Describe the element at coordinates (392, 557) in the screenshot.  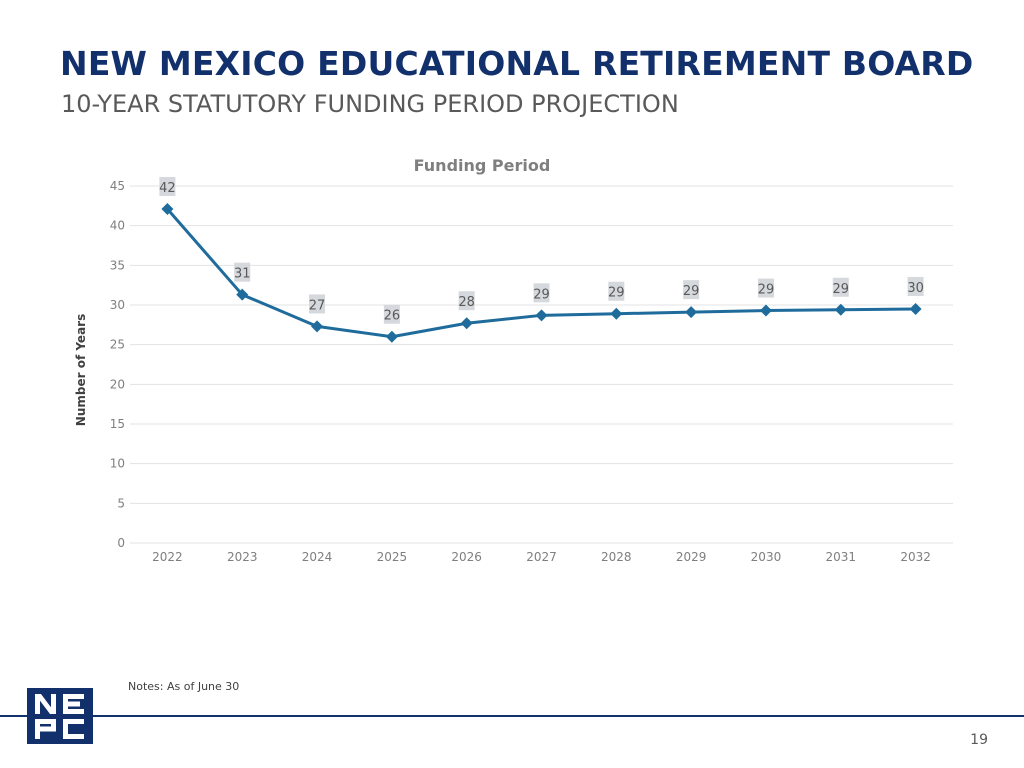
I see `x-tick-label: 2025` at that location.